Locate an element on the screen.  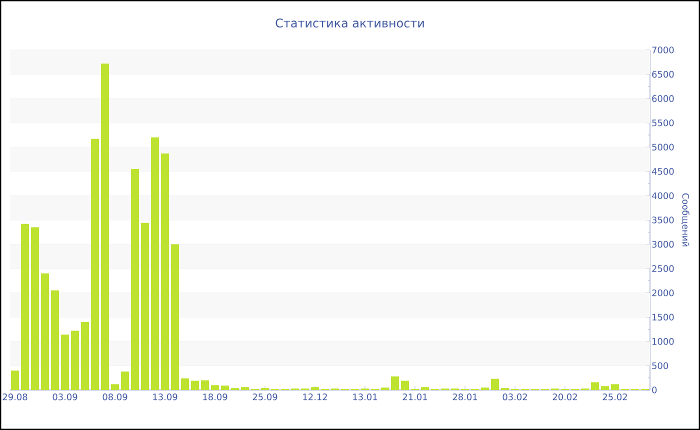
x-tick-label: 03.02 is located at coordinates (514, 397).